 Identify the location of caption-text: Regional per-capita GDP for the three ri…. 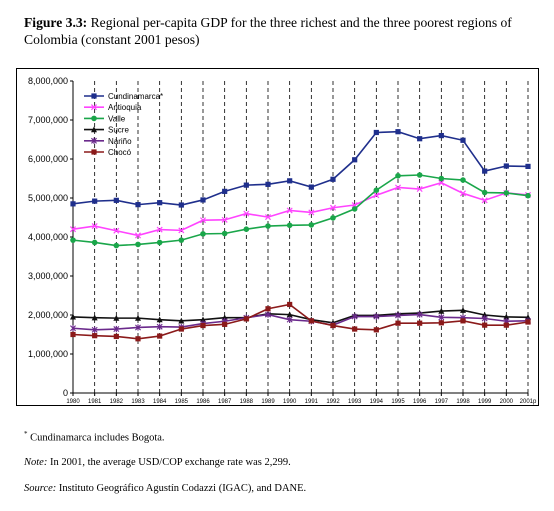
(268, 31).